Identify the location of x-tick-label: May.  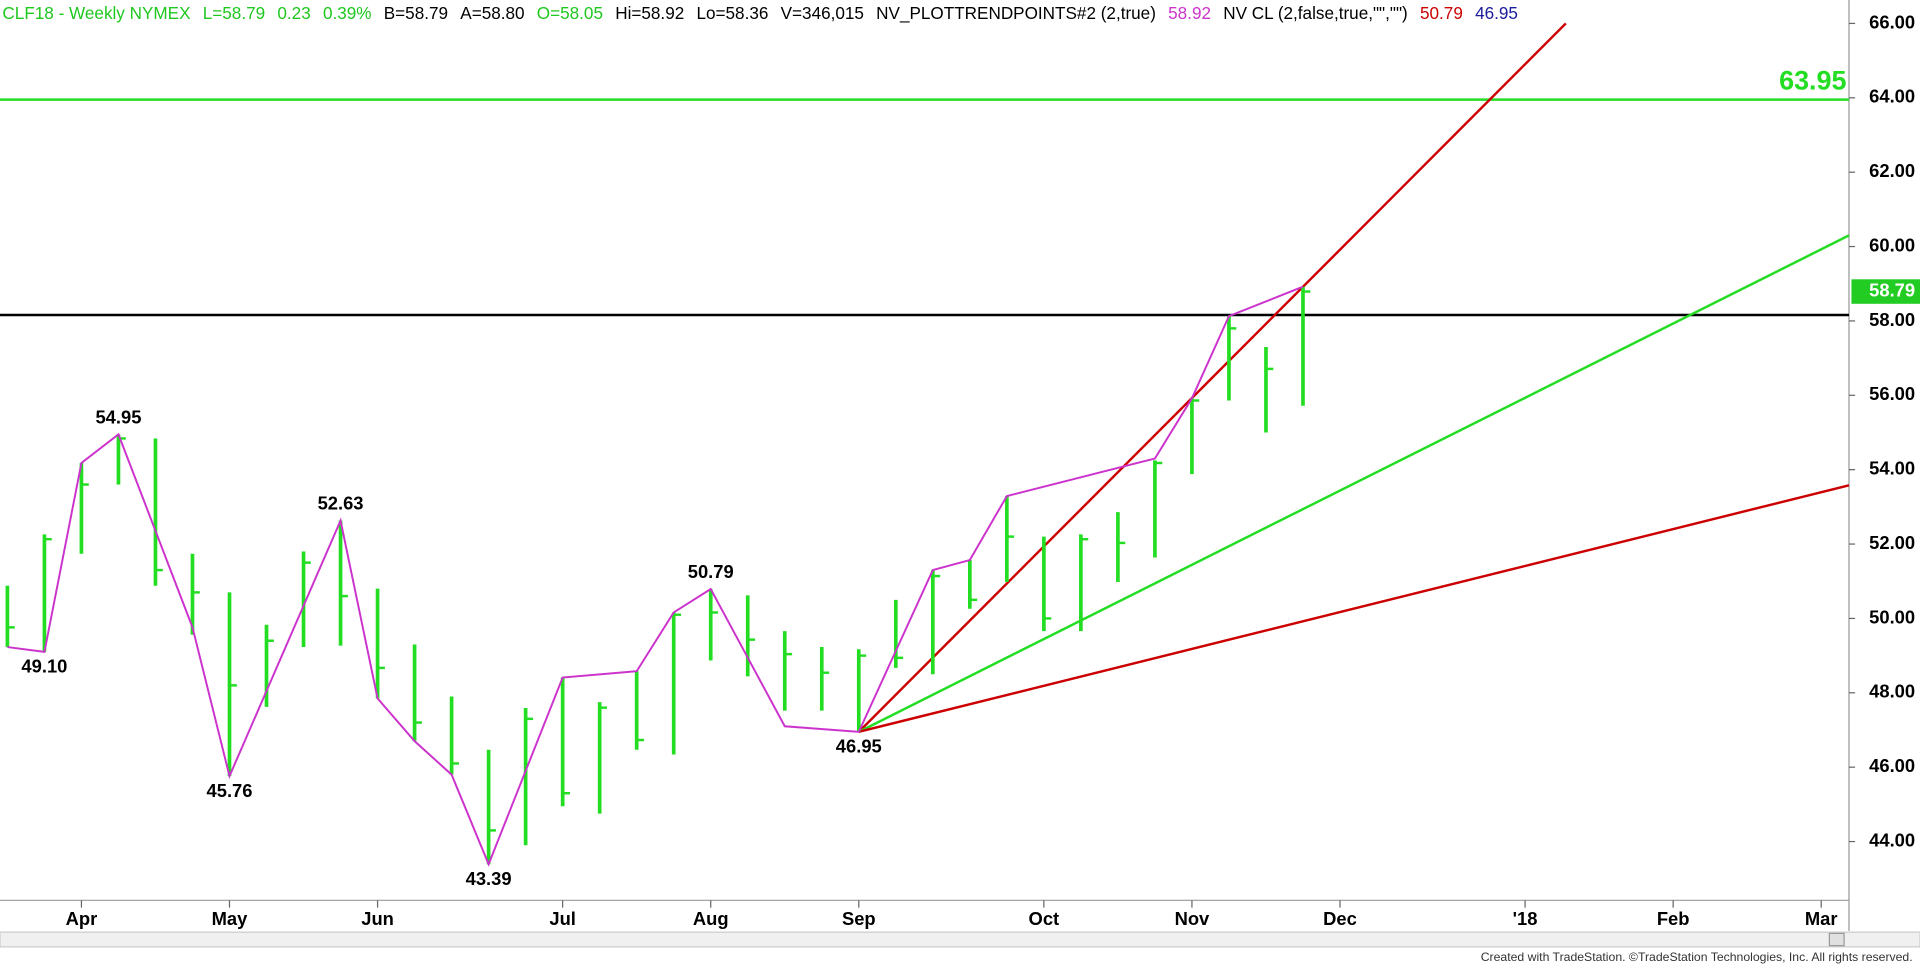
(230, 918).